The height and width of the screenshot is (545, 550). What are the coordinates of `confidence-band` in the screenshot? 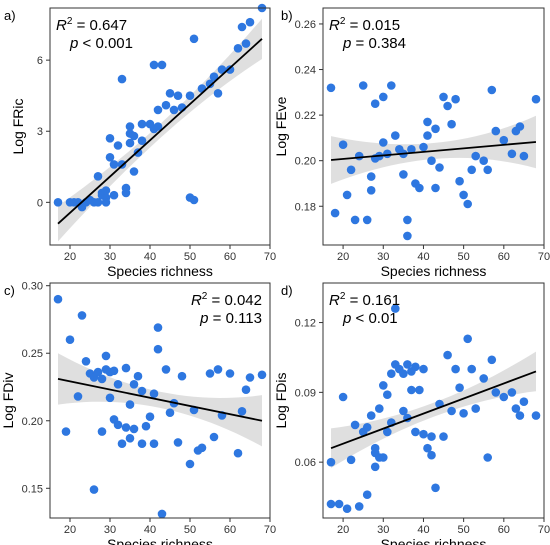 It's located at (433, 149).